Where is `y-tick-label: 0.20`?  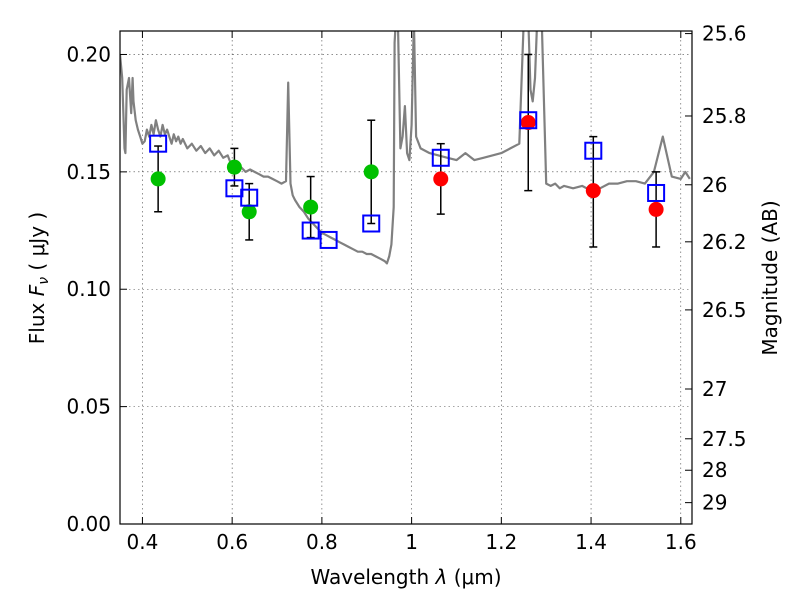
y-tick-label: 0.20 is located at coordinates (88, 54).